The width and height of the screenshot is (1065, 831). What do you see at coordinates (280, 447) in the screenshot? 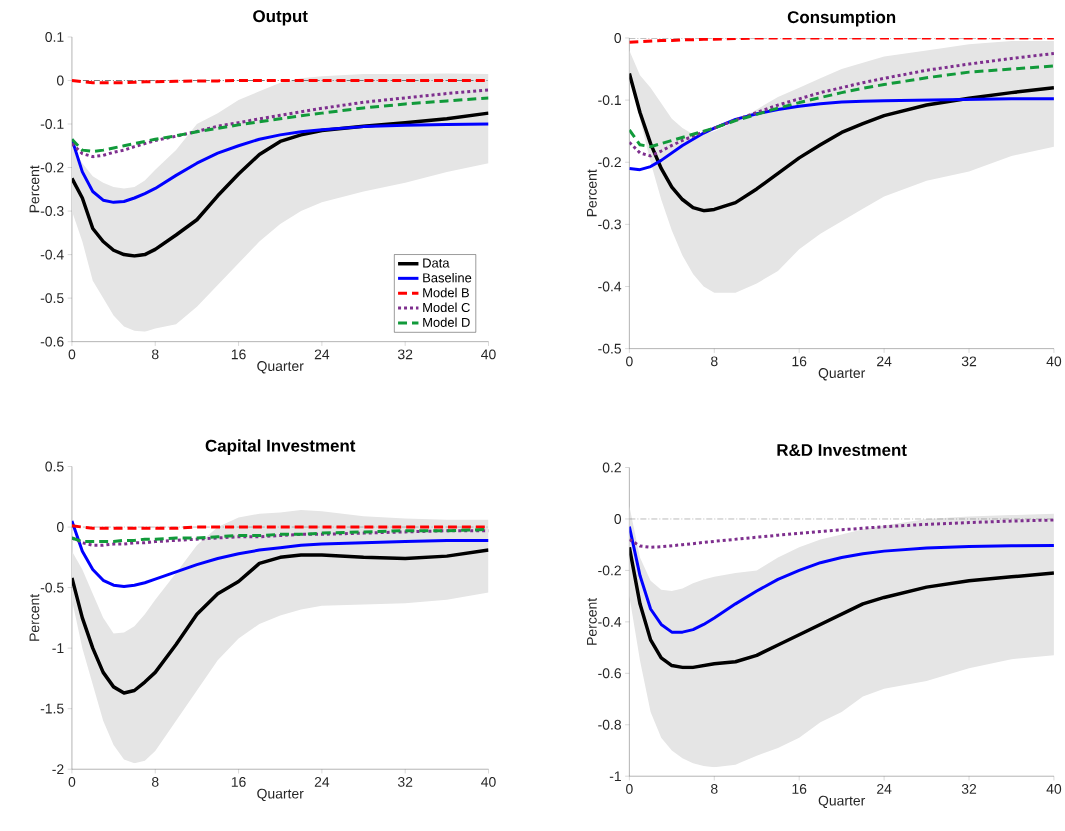
I see `chart-title: Capital Investment` at bounding box center [280, 447].